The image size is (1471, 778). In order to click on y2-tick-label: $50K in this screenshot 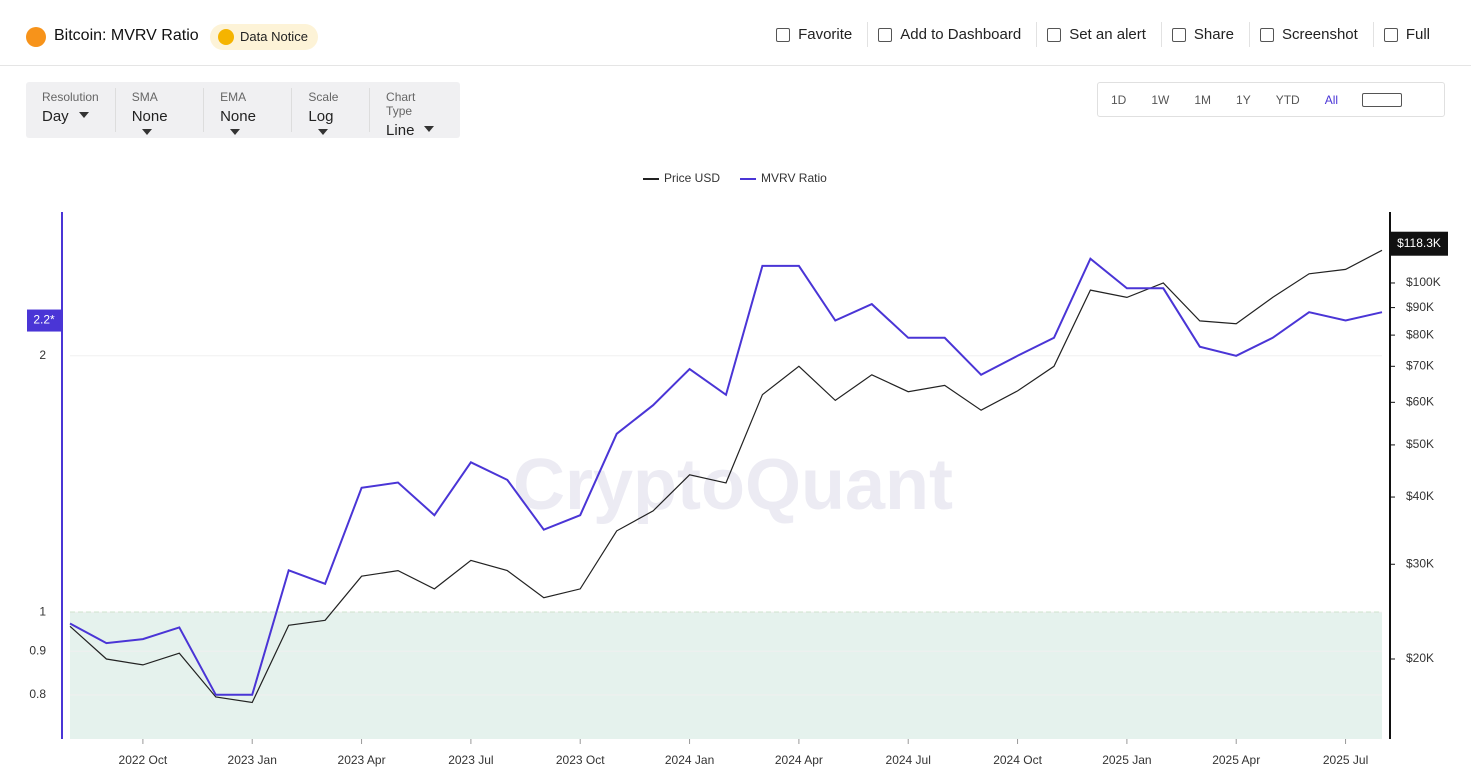, I will do `click(1420, 444)`.